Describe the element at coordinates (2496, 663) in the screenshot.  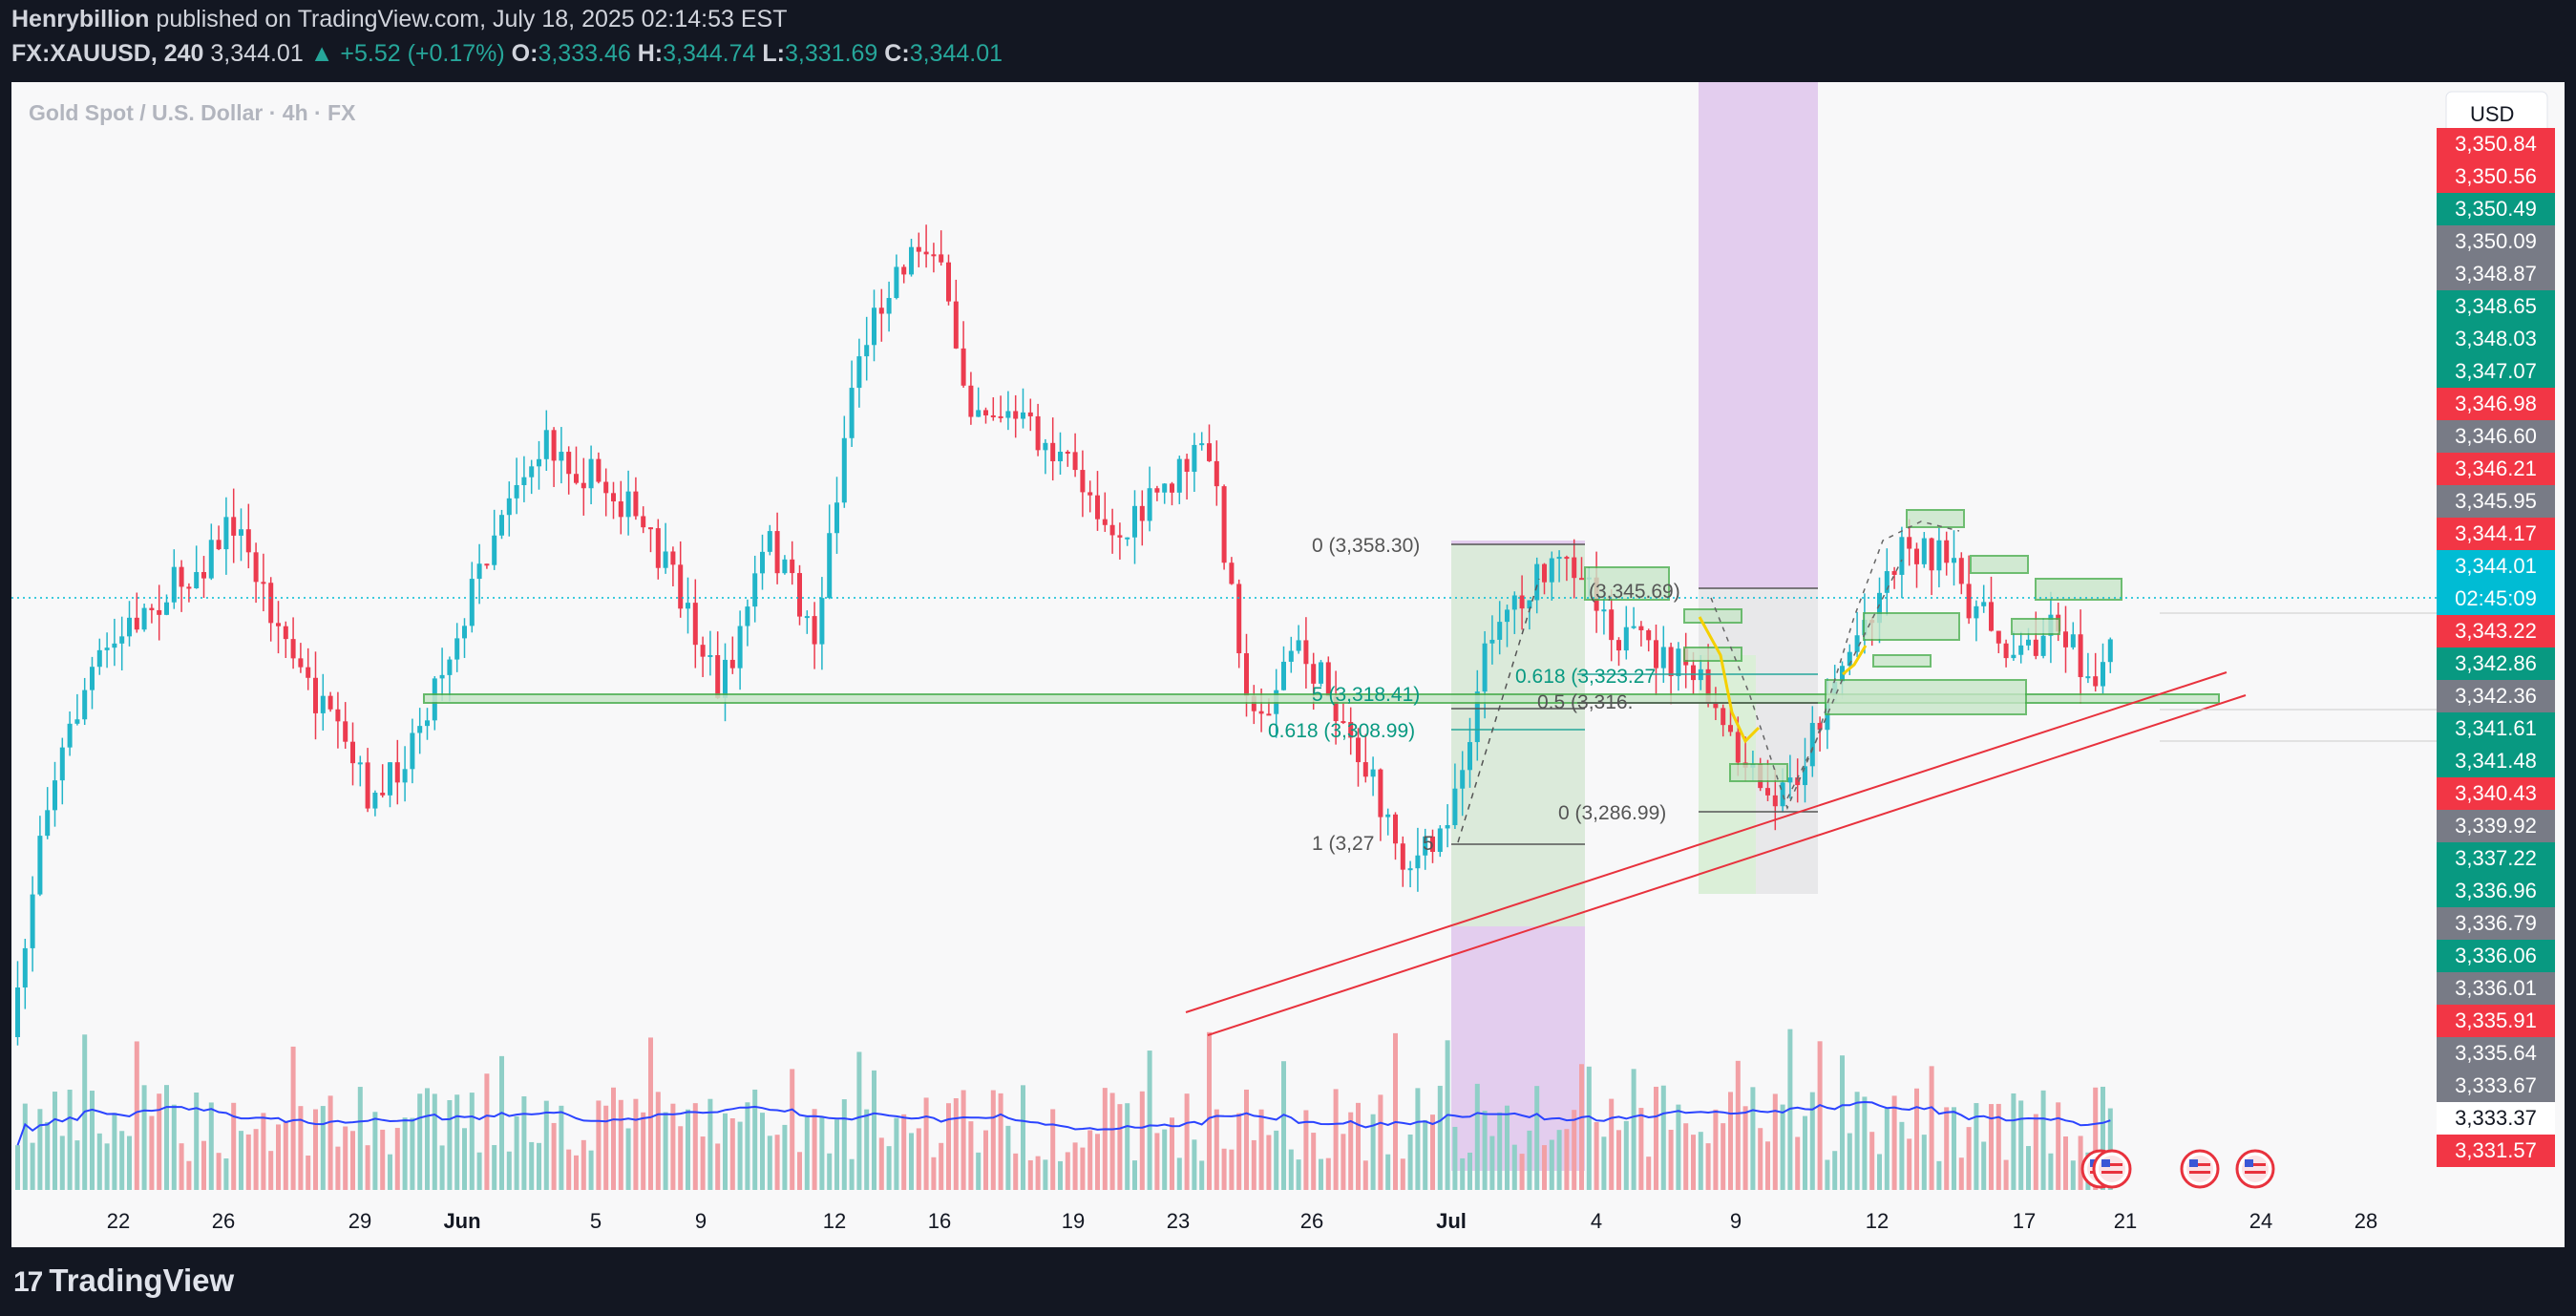
I see `price-label: 3,342.86` at that location.